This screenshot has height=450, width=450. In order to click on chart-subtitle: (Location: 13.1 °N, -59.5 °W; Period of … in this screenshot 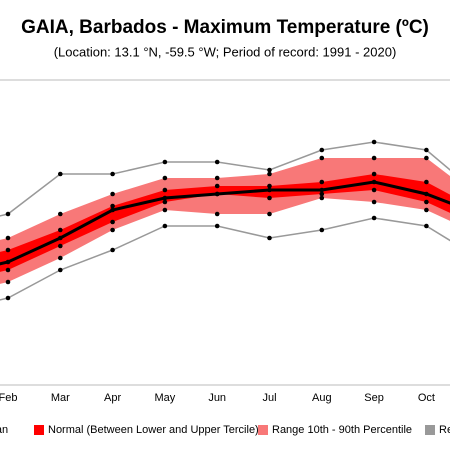, I will do `click(225, 51)`.